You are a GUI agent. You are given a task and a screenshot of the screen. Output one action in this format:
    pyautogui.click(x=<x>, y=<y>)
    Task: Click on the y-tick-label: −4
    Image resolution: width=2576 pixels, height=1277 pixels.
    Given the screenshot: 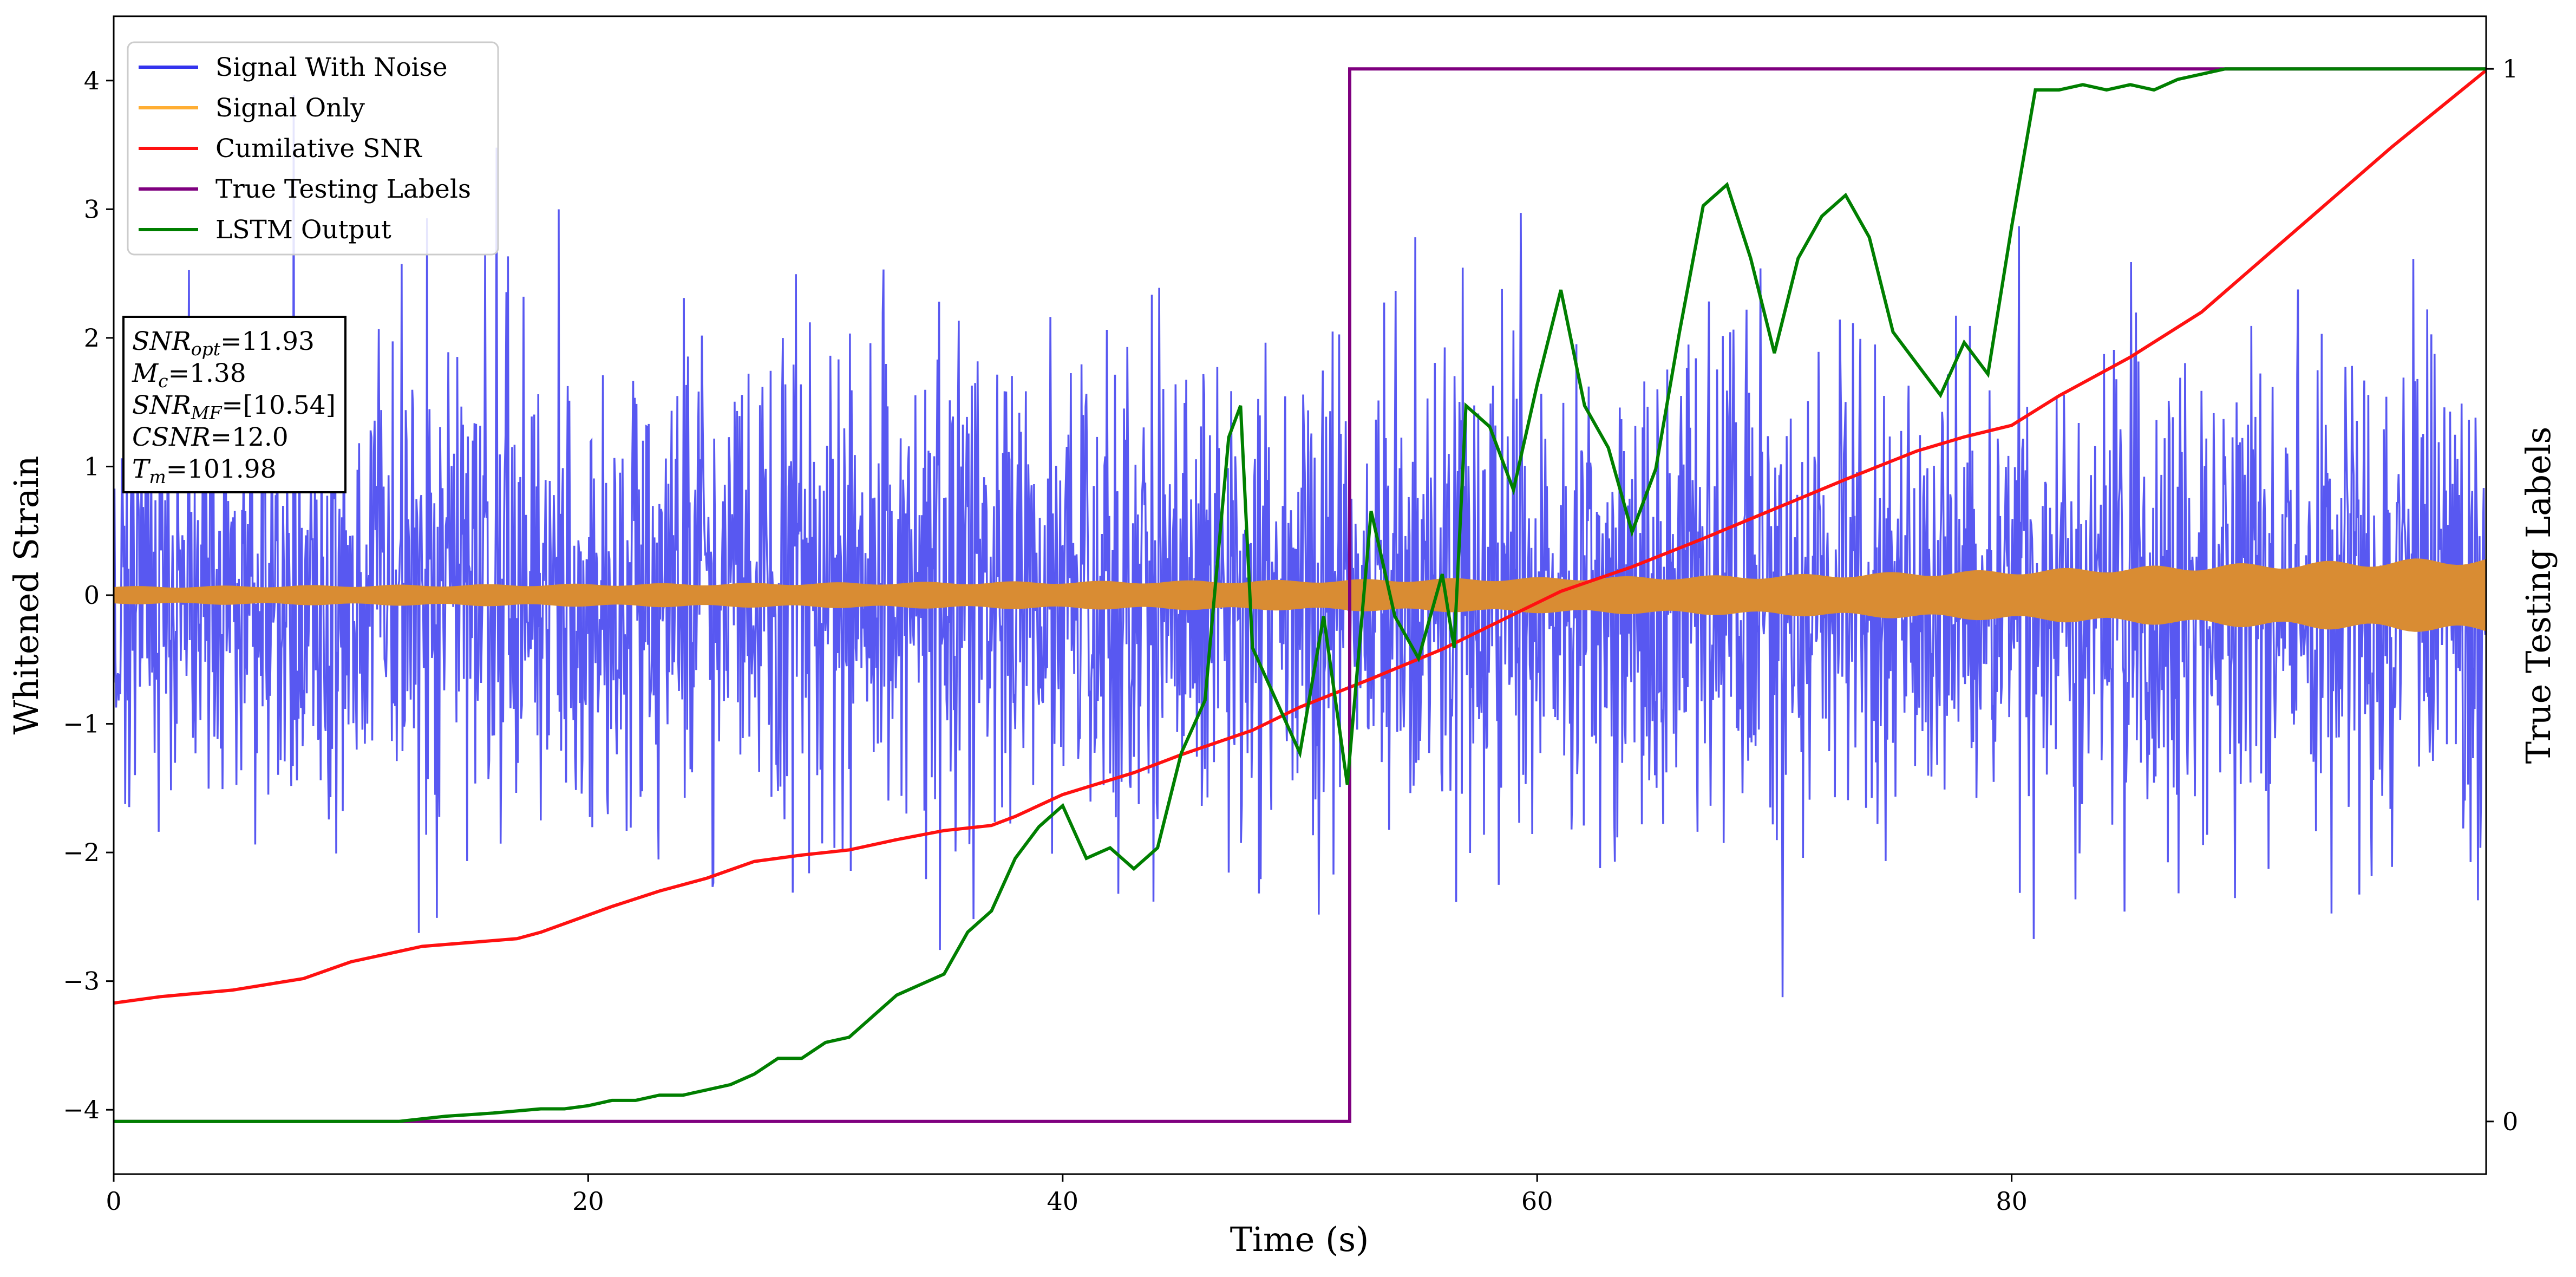 What is the action you would take?
    pyautogui.click(x=82, y=1109)
    